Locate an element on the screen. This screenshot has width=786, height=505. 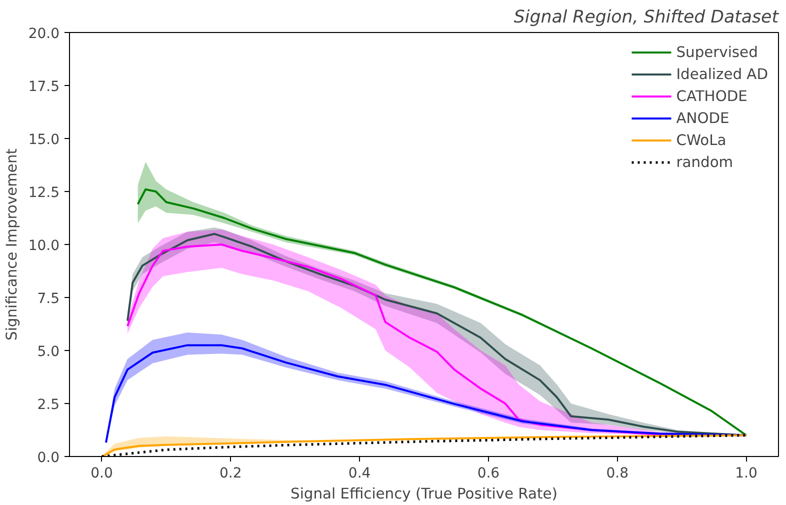
legend-label: Supervised is located at coordinates (717, 52).